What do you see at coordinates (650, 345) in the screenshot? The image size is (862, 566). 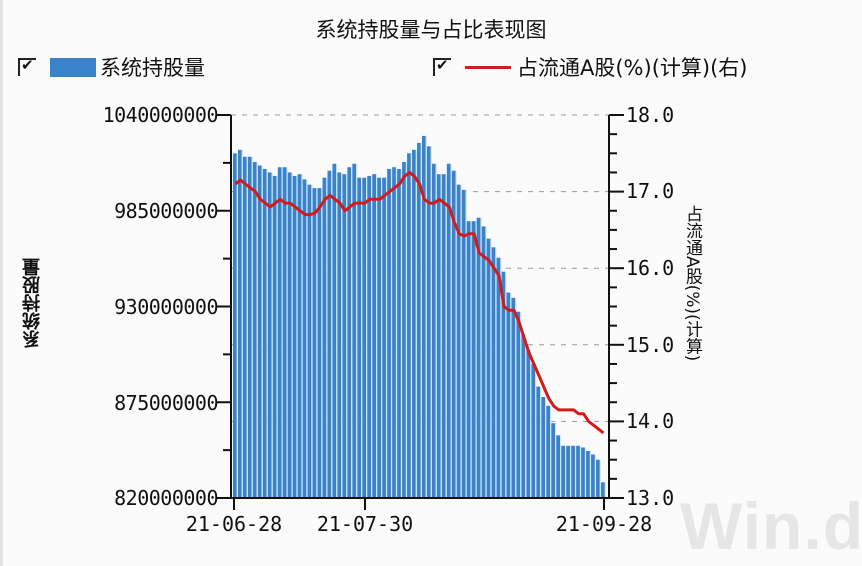 I see `right-tick-label: 15.0` at bounding box center [650, 345].